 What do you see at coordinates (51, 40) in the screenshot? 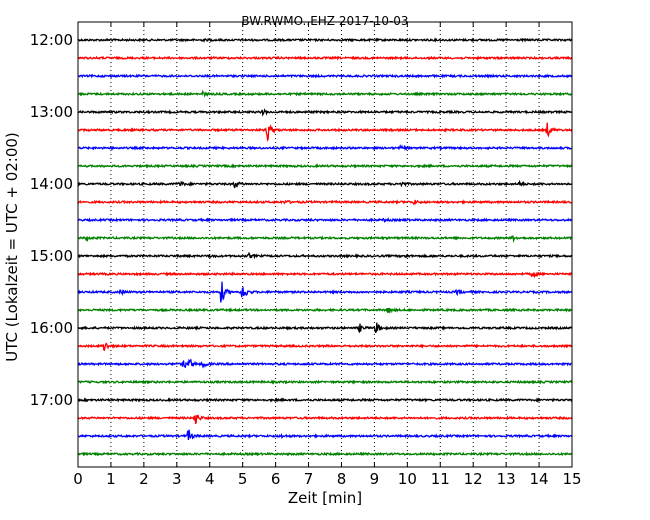
I see `y-tick-label: 12:00` at bounding box center [51, 40].